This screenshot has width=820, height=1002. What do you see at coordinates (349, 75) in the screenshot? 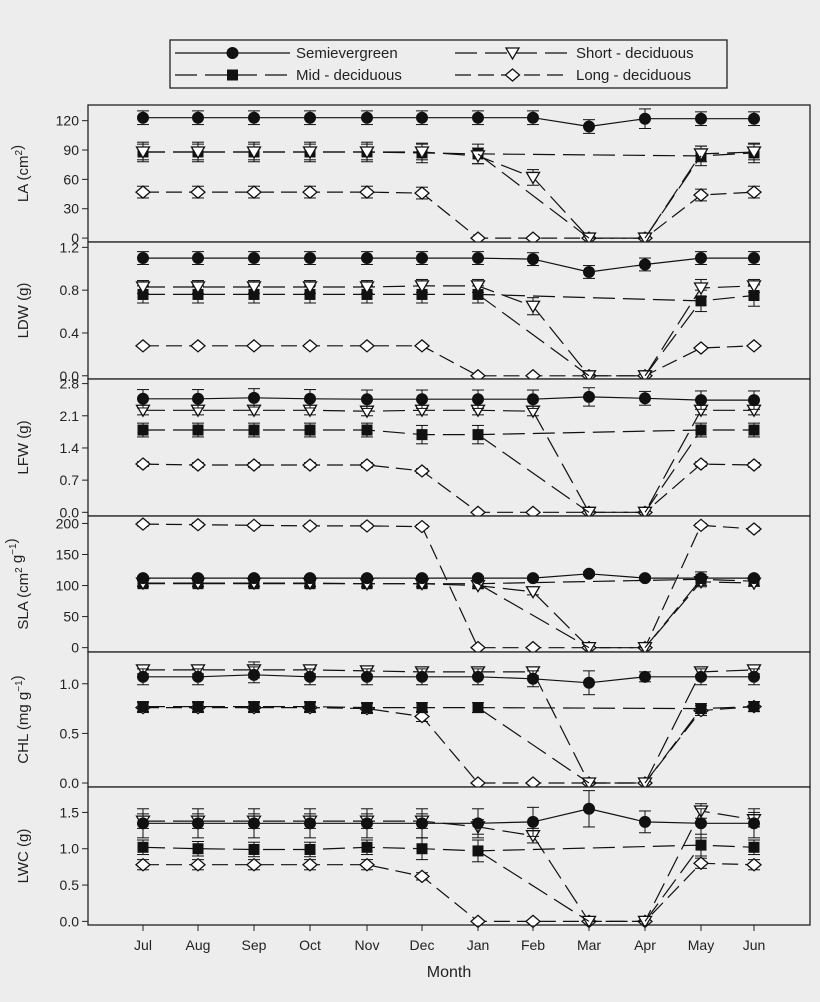
I see `legend-label-mid: Mid - deciduous` at bounding box center [349, 75].